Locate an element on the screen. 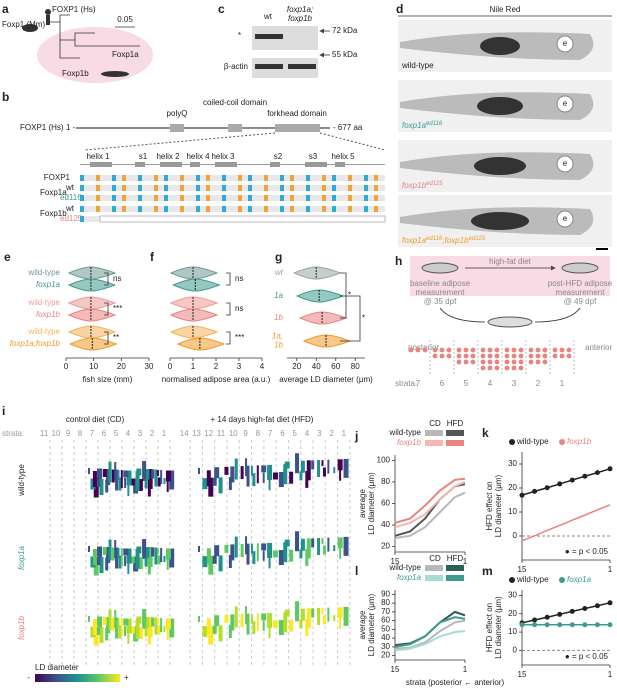 This screenshot has height=690, width=617. structure-label: helix 2 is located at coordinates (168, 156).